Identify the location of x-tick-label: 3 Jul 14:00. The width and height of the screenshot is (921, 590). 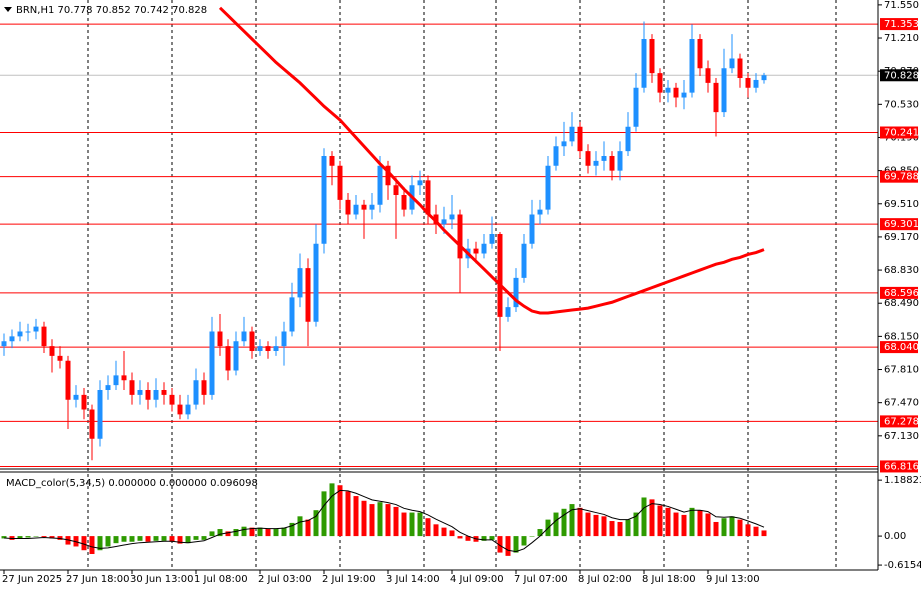
(413, 579).